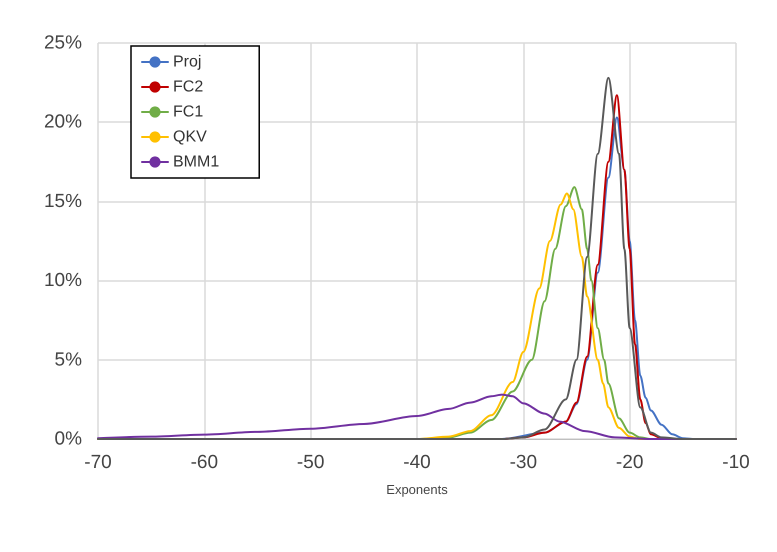 The height and width of the screenshot is (552, 777). What do you see at coordinates (98, 462) in the screenshot?
I see `x-tick-label: -70` at bounding box center [98, 462].